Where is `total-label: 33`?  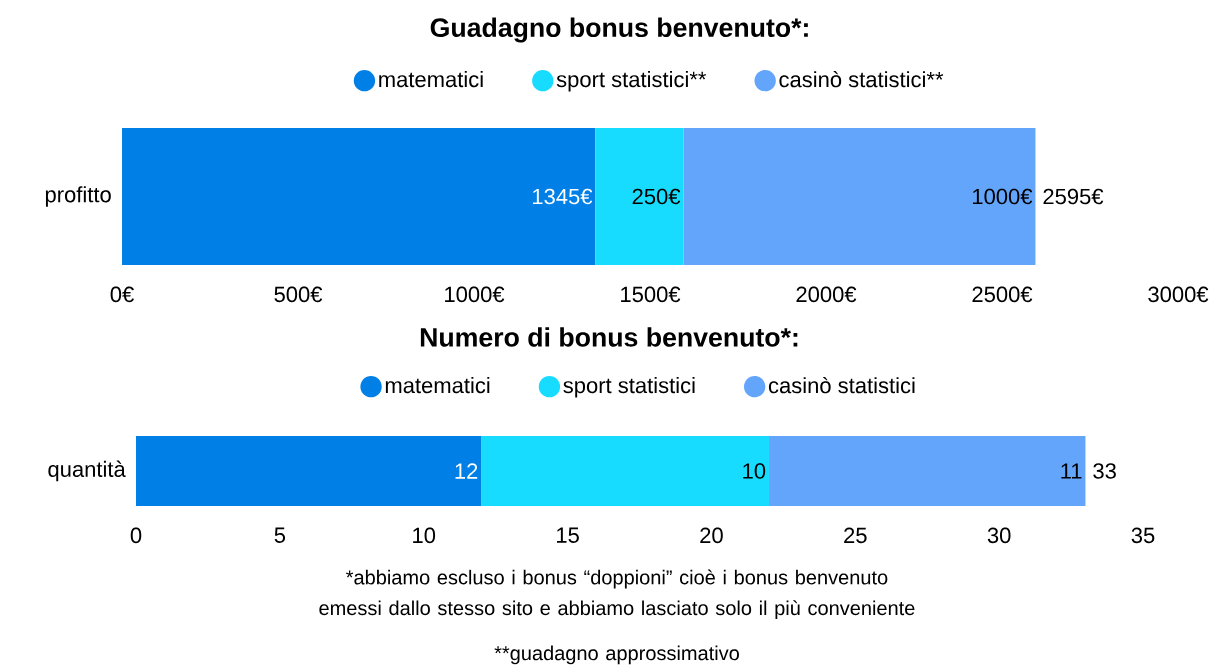
total-label: 33 is located at coordinates (1104, 471).